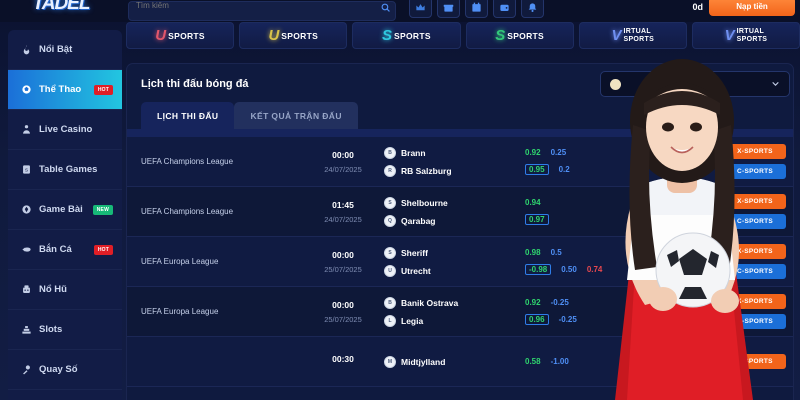  What do you see at coordinates (538, 269) in the screenshot?
I see `odd-value: -0.98` at bounding box center [538, 269].